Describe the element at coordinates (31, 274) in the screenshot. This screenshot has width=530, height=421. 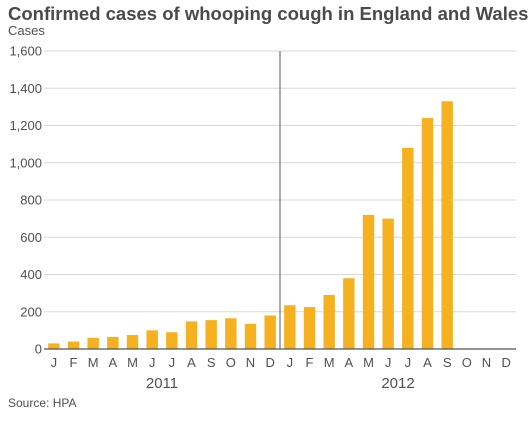
I see `y-tick-label: 400` at that location.